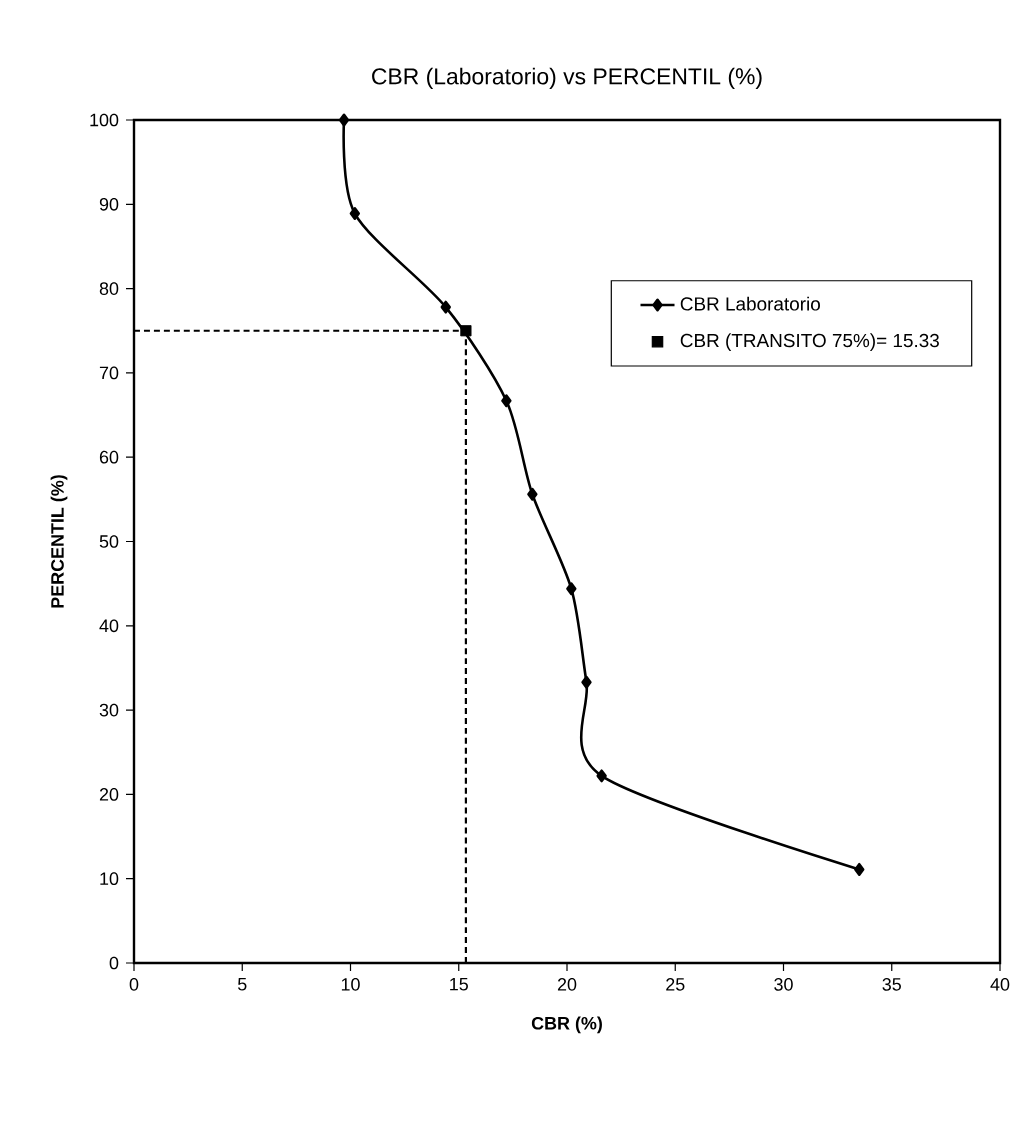 The height and width of the screenshot is (1137, 1017). Describe the element at coordinates (750, 303) in the screenshot. I see `legend-label: CBR Laboratorio` at that location.